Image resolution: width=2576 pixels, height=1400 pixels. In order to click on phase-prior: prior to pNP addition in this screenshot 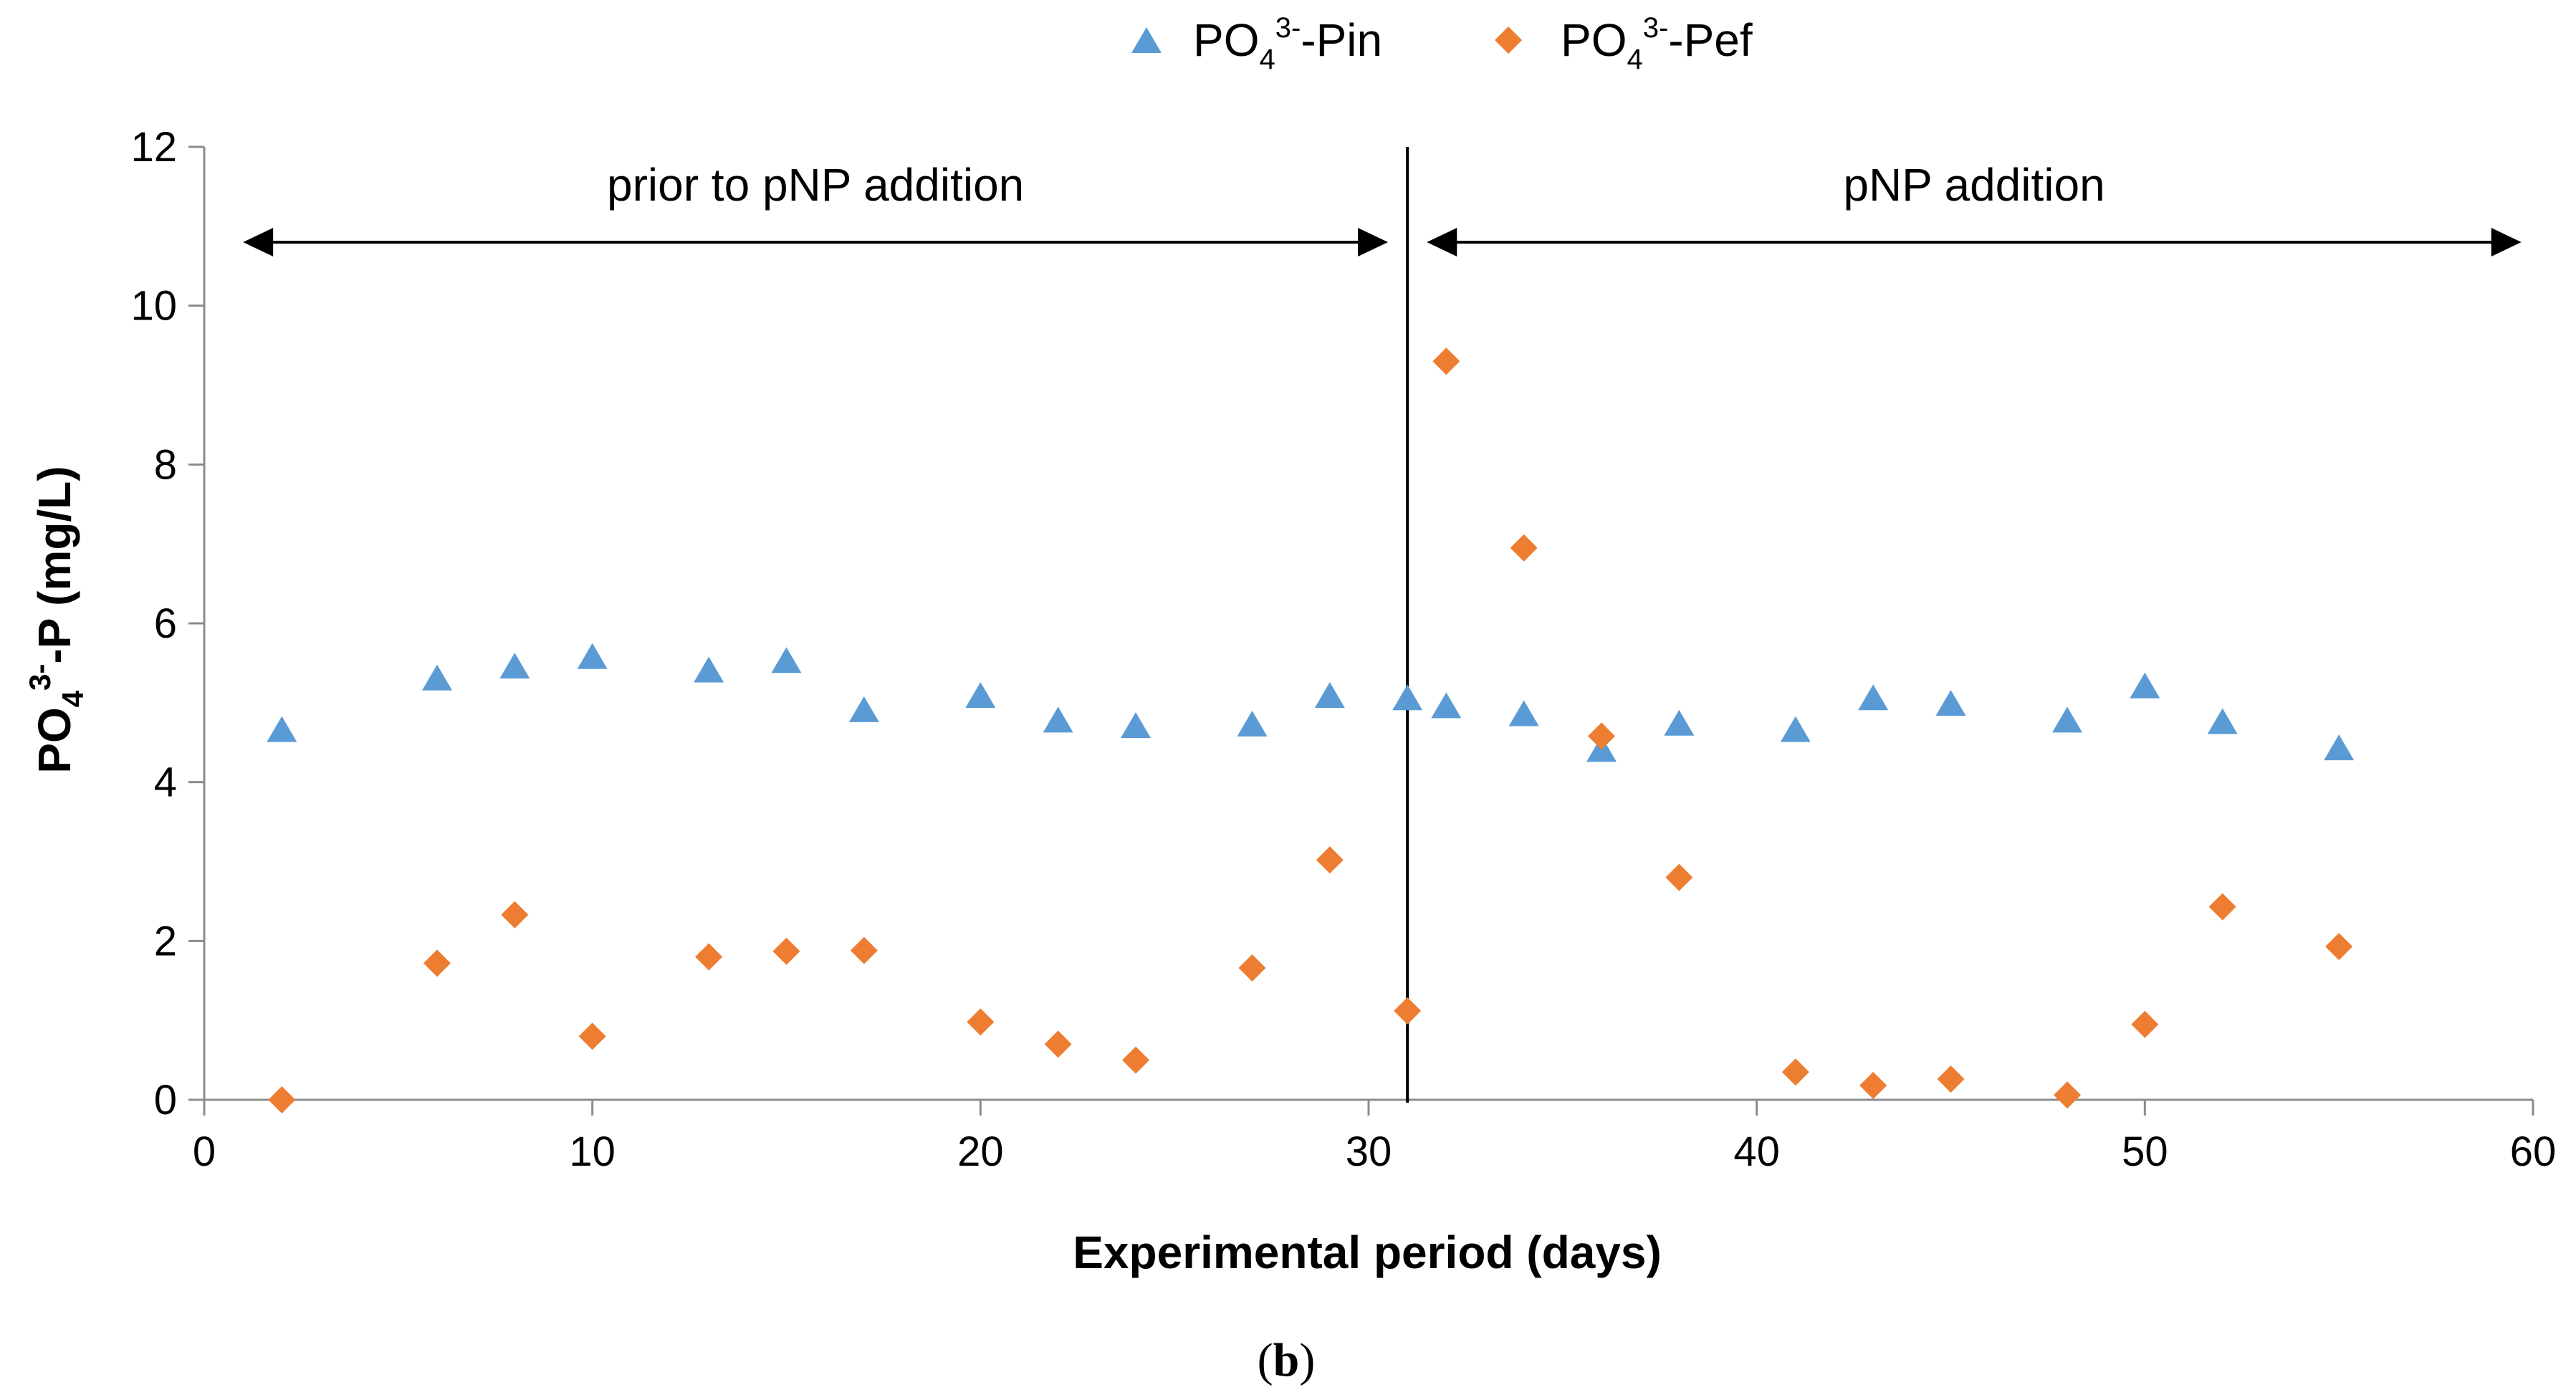, I will do `click(816, 207)`.